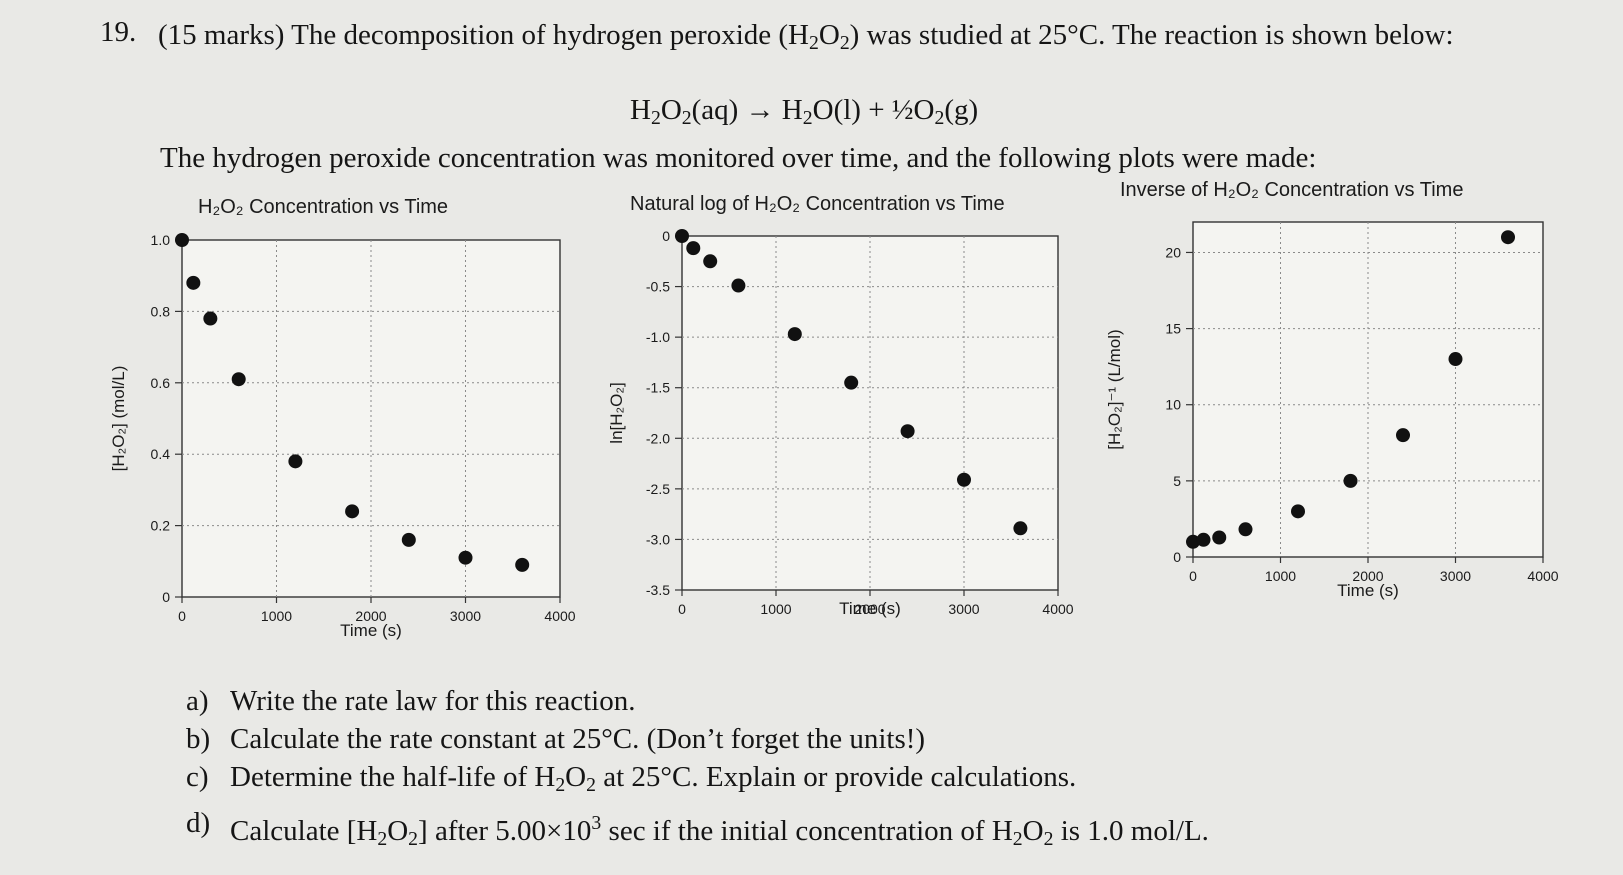 Image resolution: width=1623 pixels, height=875 pixels. Describe the element at coordinates (323, 207) in the screenshot. I see `chart-title: H₂O₂ Concentration vs Time` at that location.